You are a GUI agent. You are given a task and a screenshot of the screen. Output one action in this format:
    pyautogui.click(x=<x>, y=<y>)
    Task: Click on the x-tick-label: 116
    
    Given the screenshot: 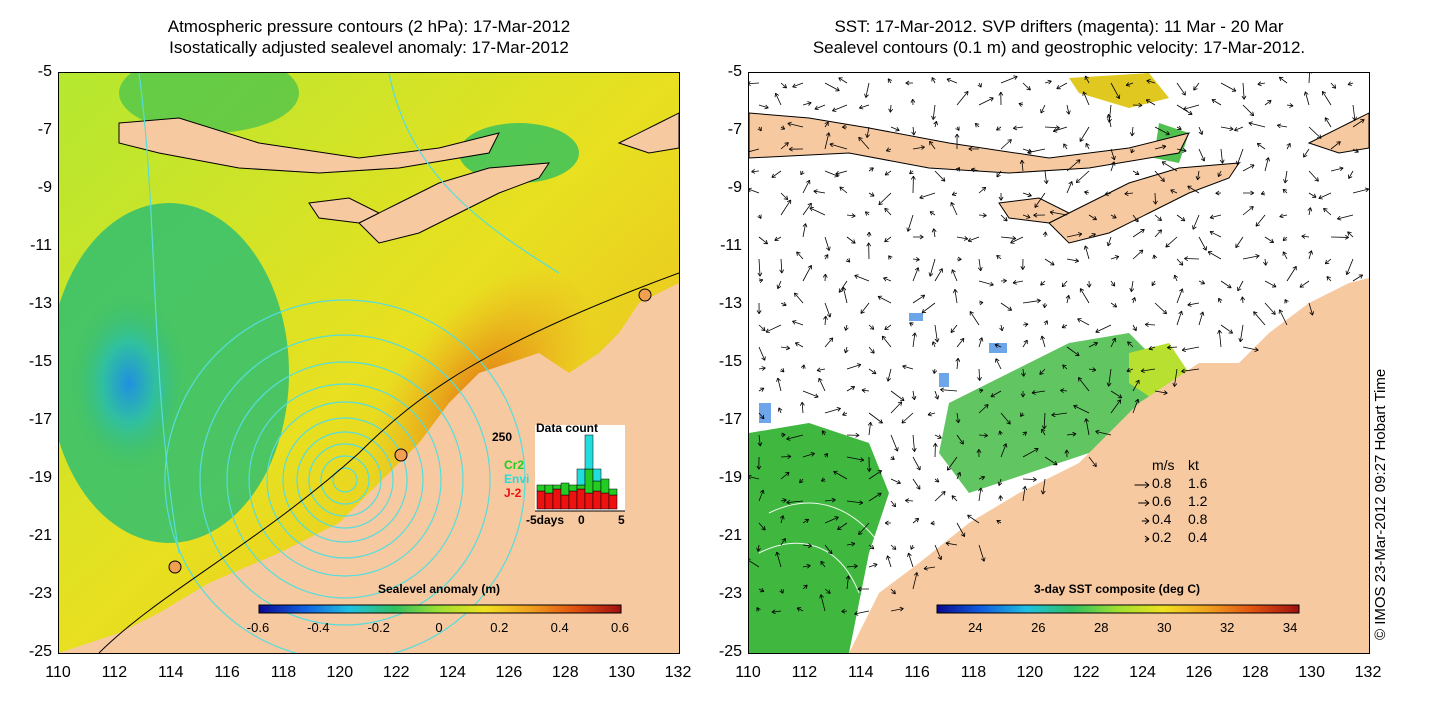 What is the action you would take?
    pyautogui.click(x=227, y=672)
    